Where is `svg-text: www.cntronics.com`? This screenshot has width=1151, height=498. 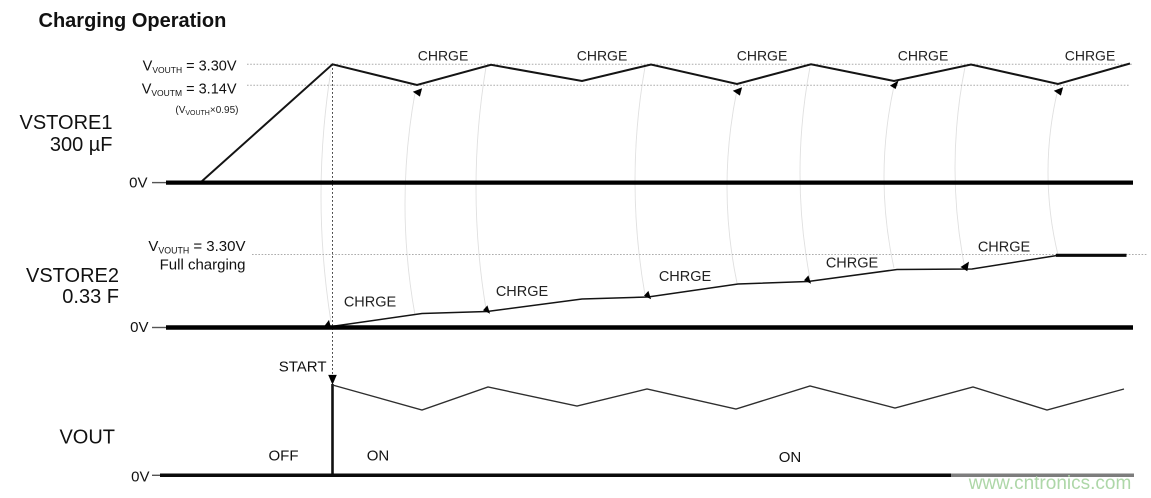
svg-text: www.cntronics.com is located at coordinates (1050, 483).